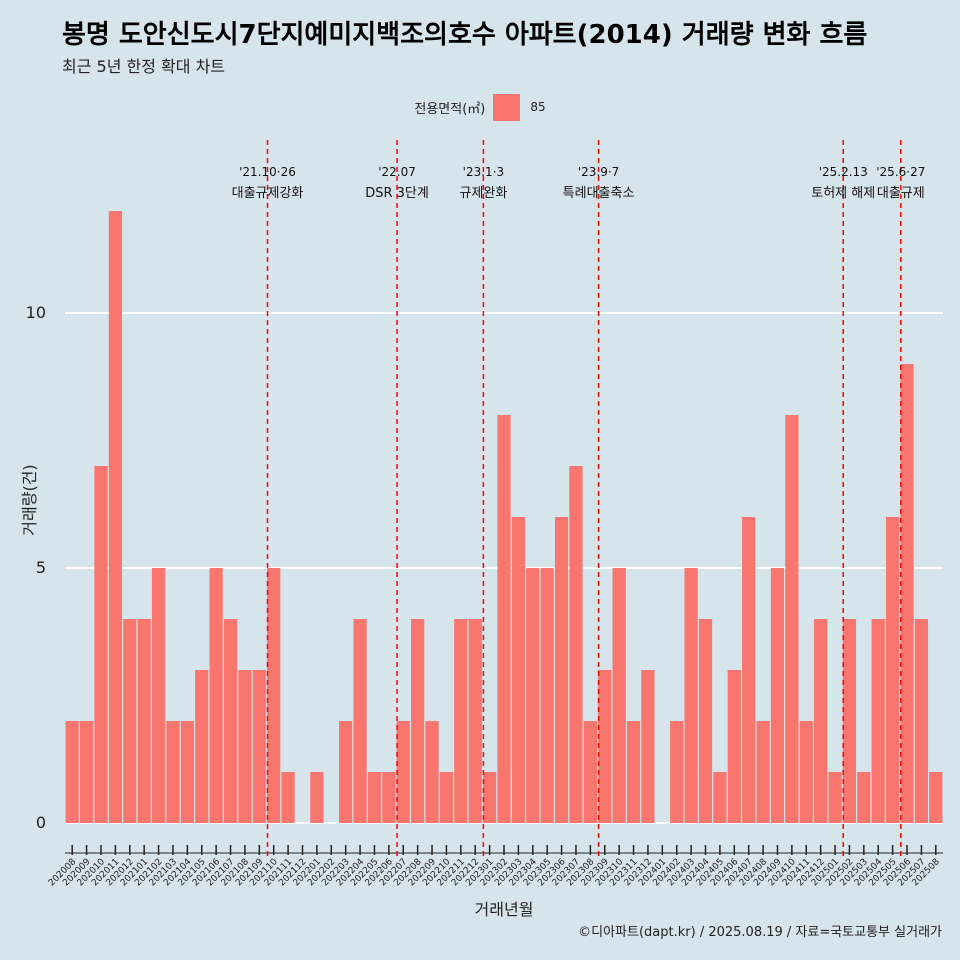 Image resolution: width=960 pixels, height=960 pixels. What do you see at coordinates (900, 172) in the screenshot?
I see `event-date: '25.6·27` at bounding box center [900, 172].